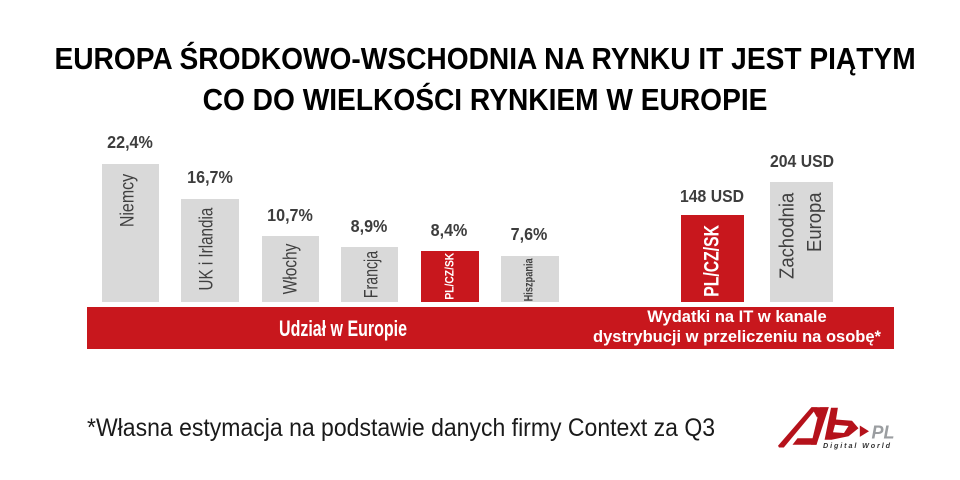 Image resolution: width=960 pixels, height=480 pixels. I want to click on svg-text: Digital World, so click(857, 445).